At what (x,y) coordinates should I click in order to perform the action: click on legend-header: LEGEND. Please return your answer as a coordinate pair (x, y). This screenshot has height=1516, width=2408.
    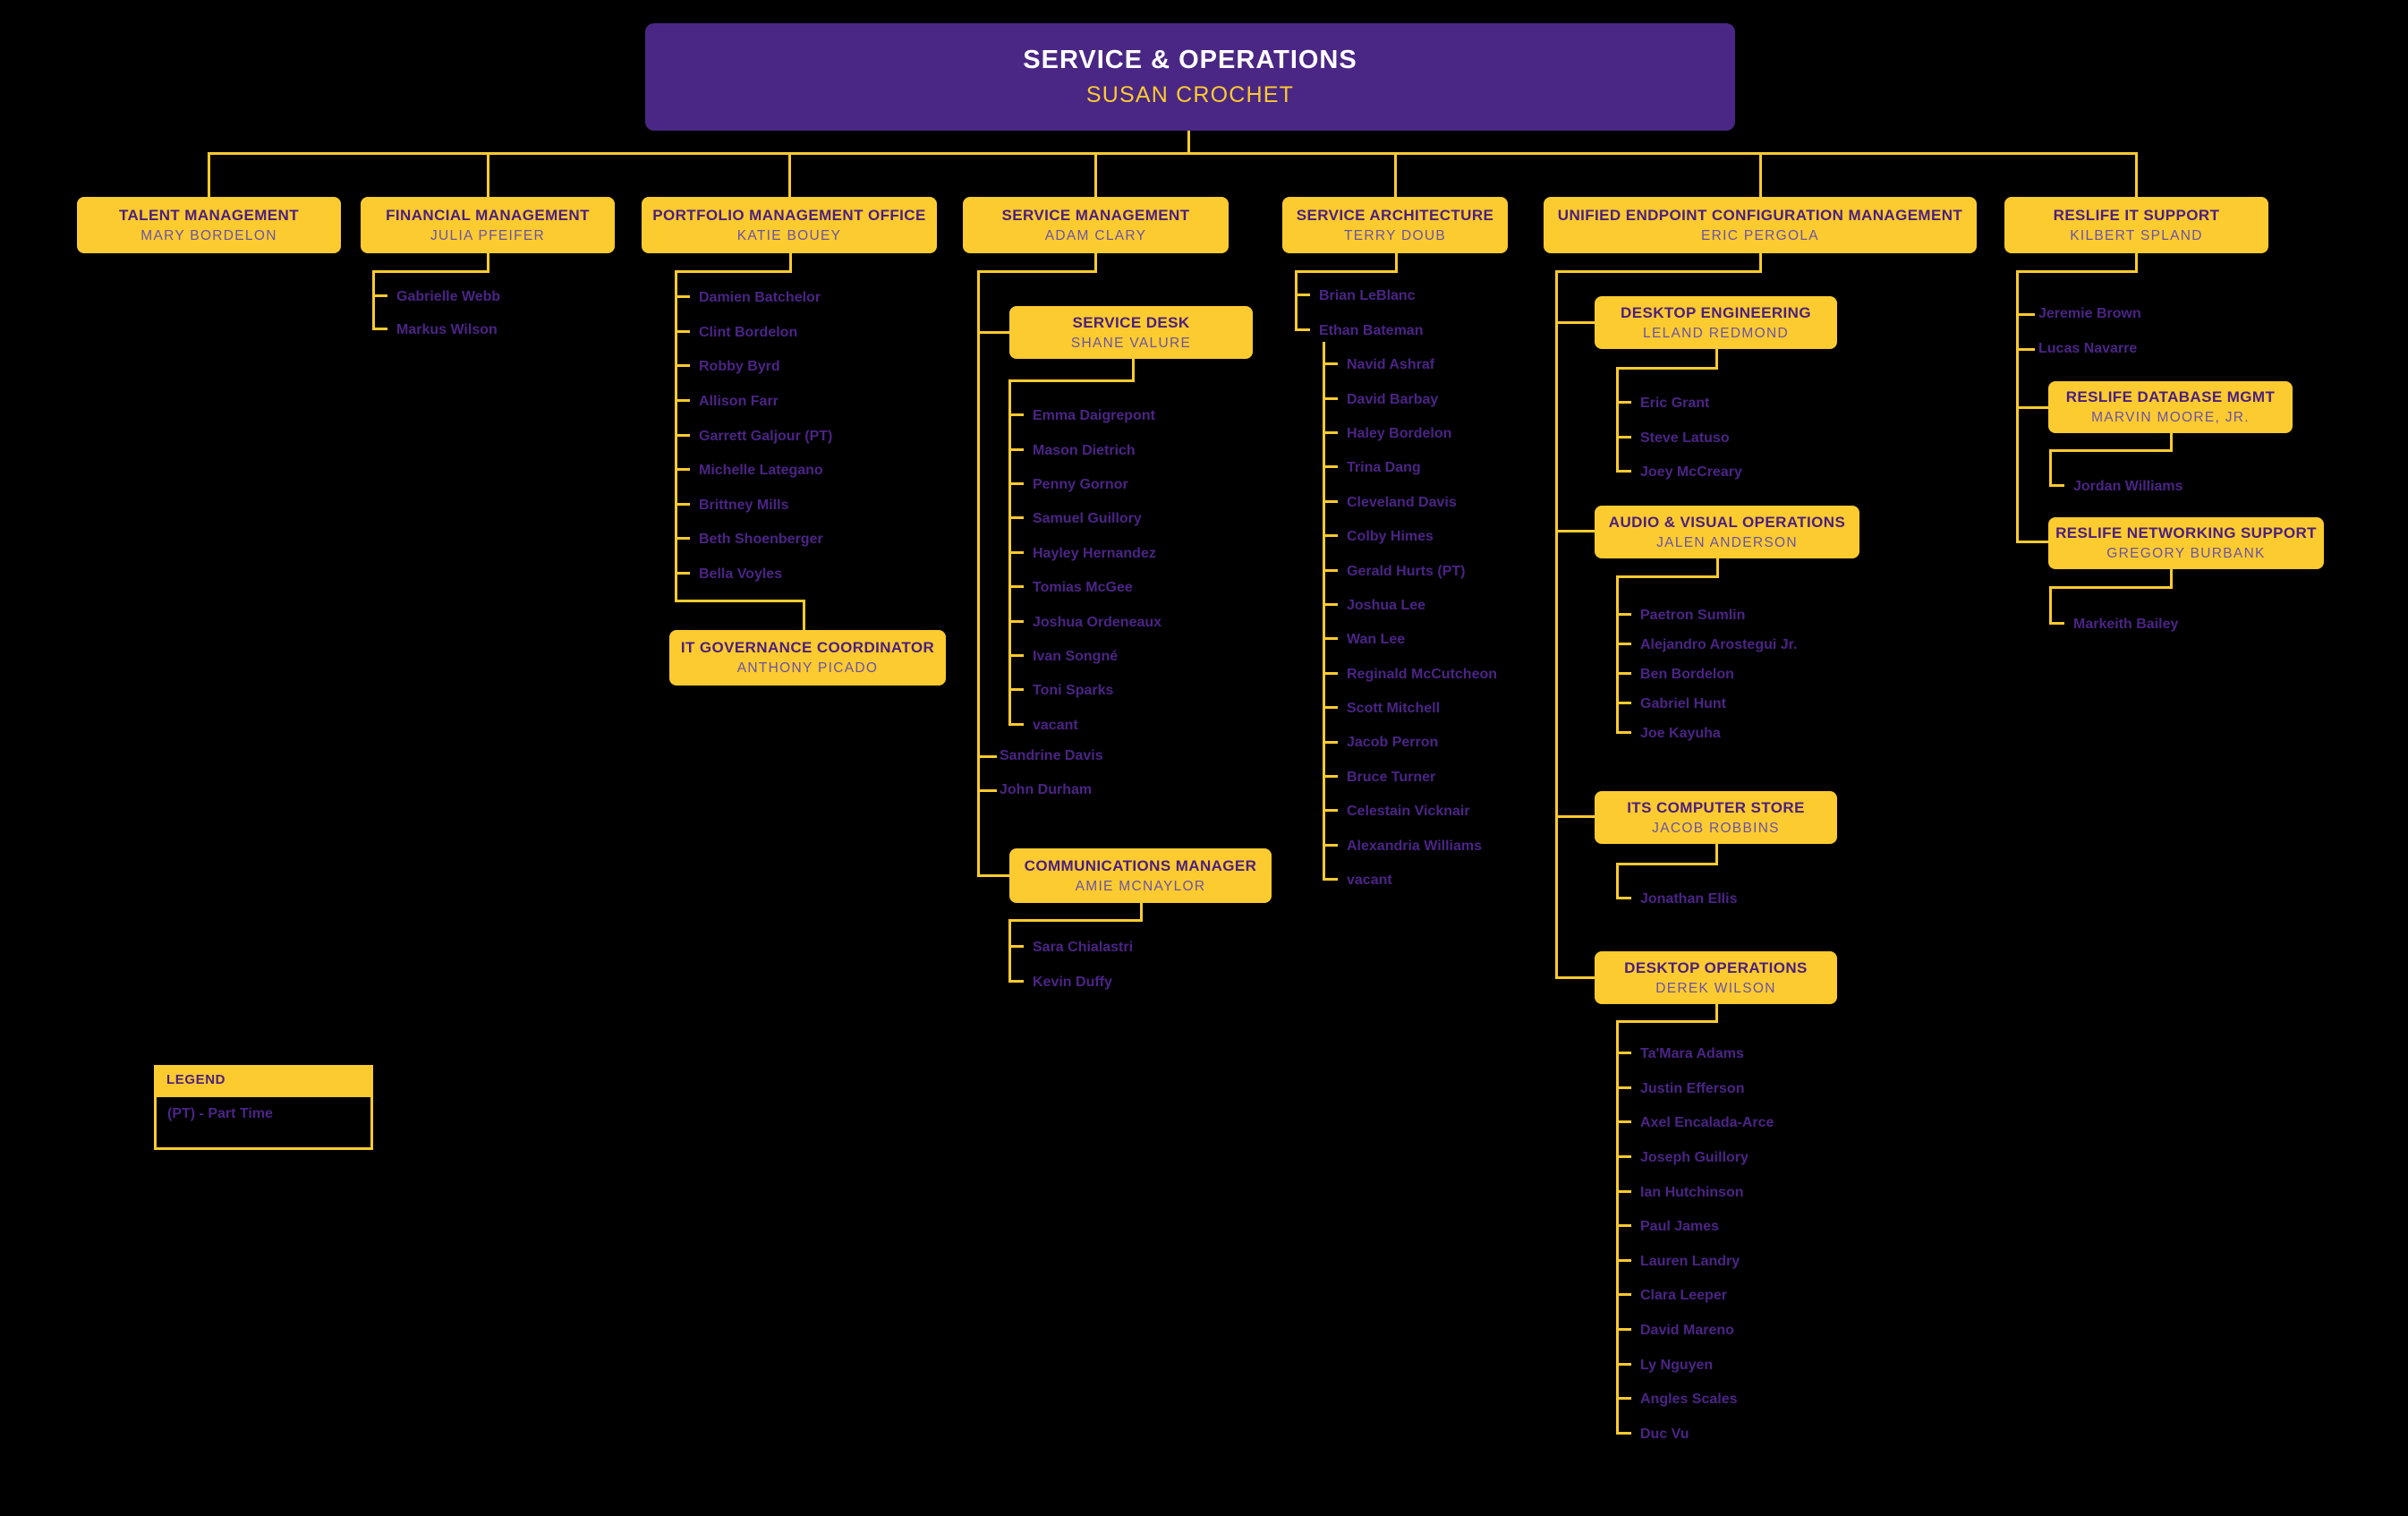
    Looking at the image, I should click on (263, 1079).